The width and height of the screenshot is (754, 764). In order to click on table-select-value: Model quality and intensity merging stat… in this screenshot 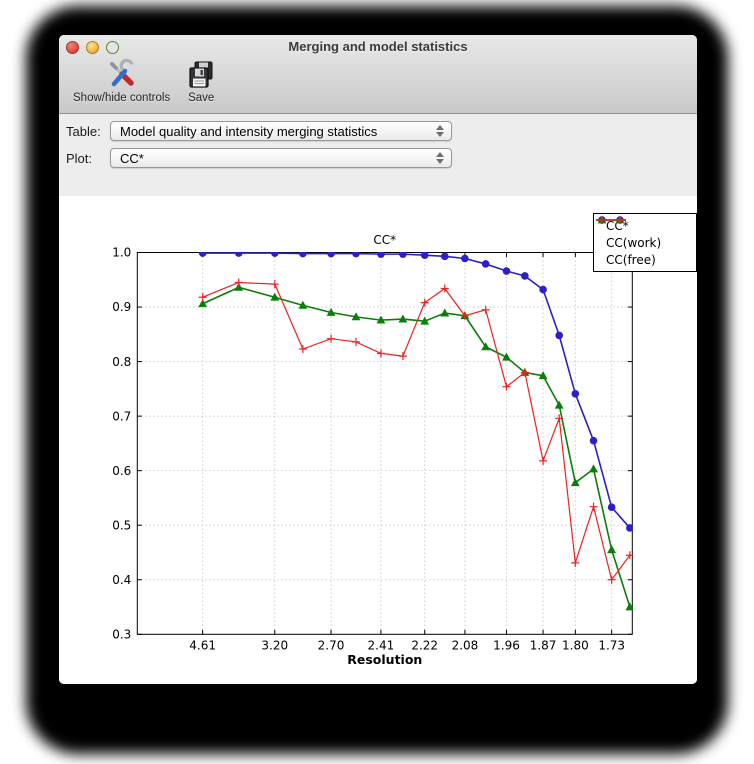, I will do `click(249, 131)`.